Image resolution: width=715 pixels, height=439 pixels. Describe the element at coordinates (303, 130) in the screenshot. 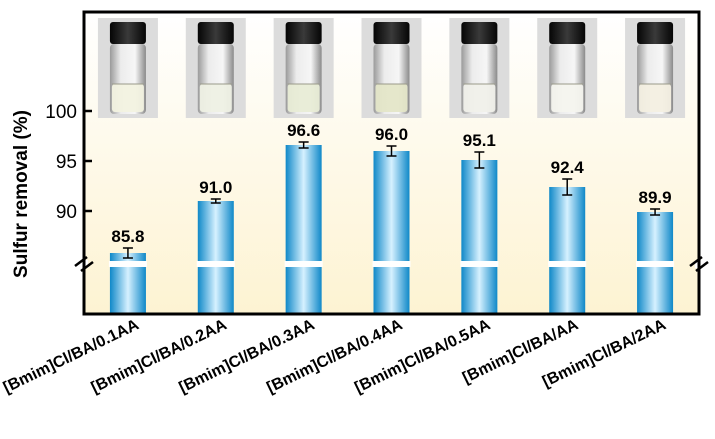

I see `data-label: 96.6` at that location.